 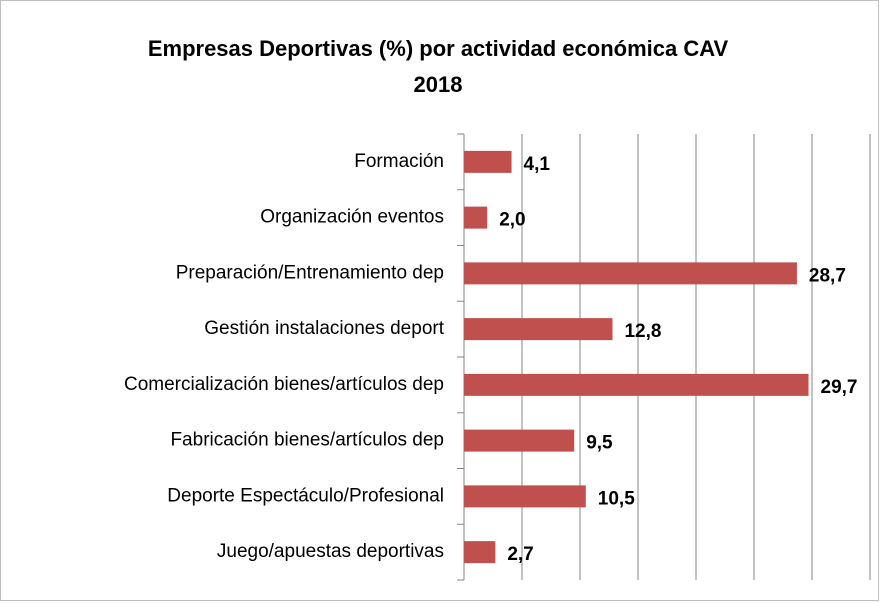 I want to click on data-label: 10,5, so click(x=616, y=498).